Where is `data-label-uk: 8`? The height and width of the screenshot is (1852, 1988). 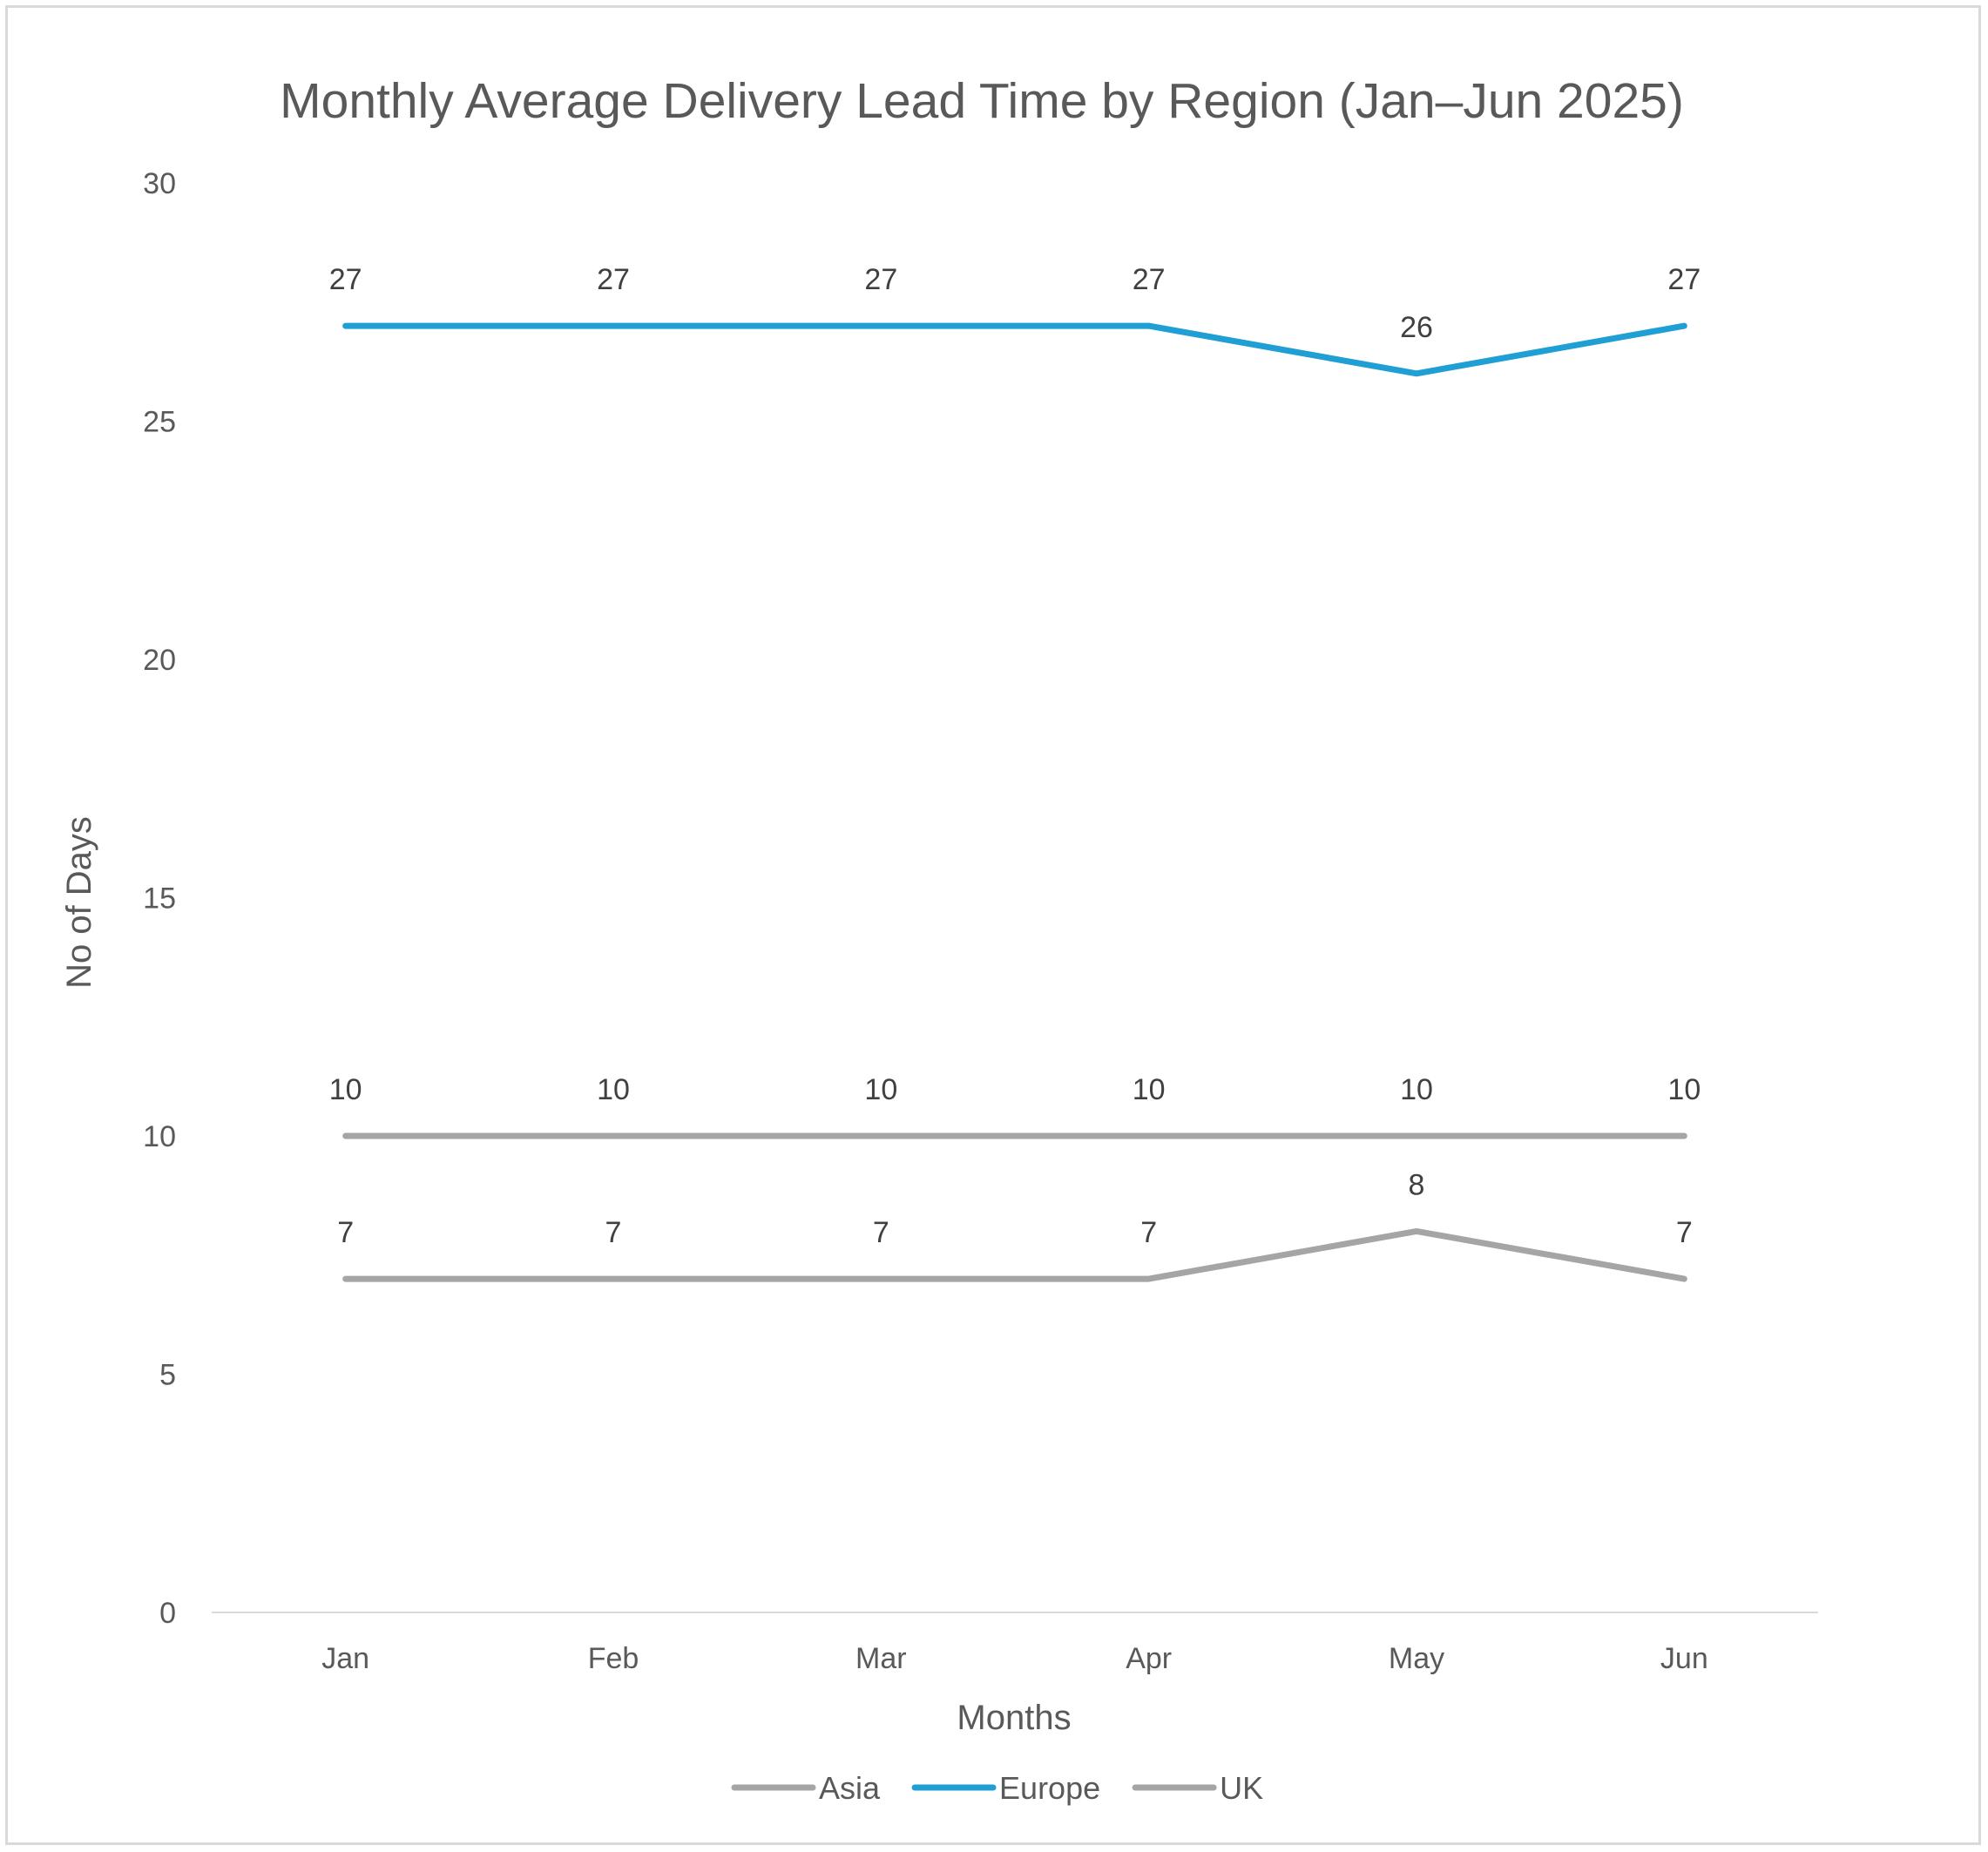 data-label-uk: 8 is located at coordinates (1417, 1184).